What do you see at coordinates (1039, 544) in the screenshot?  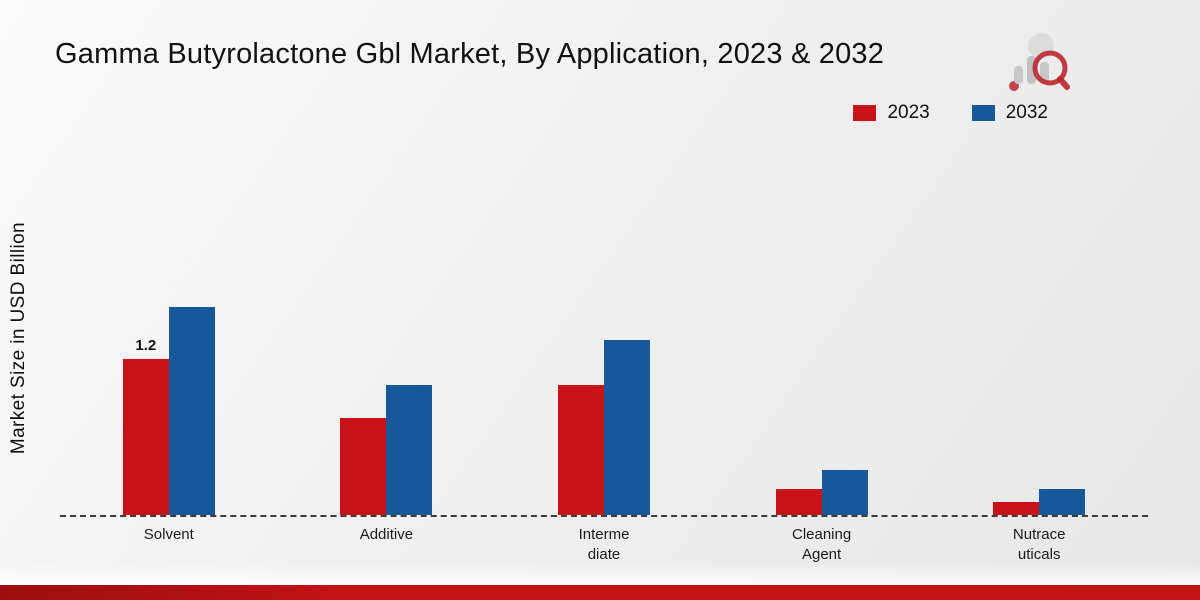 I see `category-label-nutraceuticals: Nutrace uticals` at bounding box center [1039, 544].